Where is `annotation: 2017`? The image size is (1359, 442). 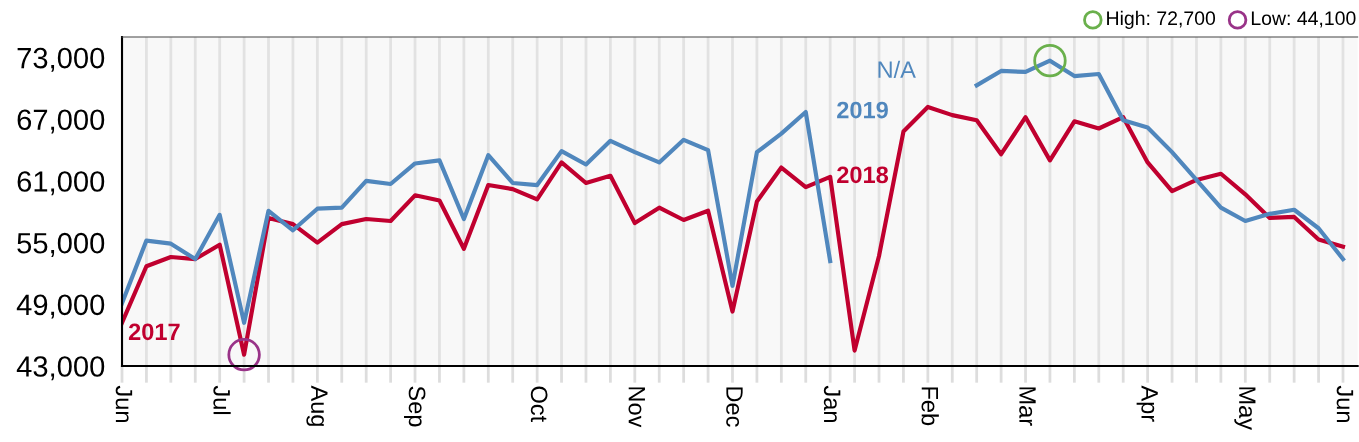 annotation: 2017 is located at coordinates (154, 332).